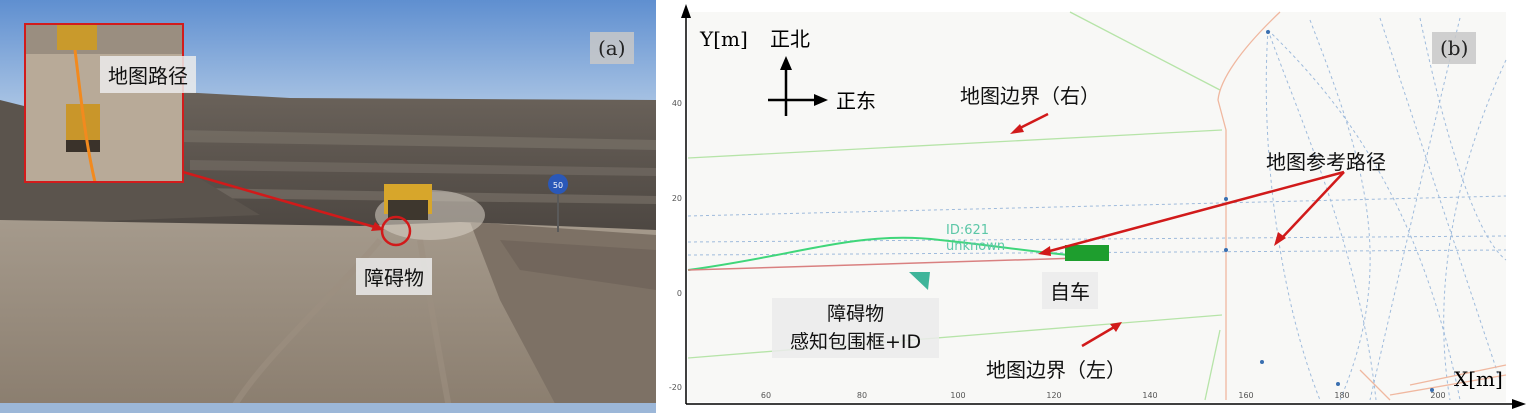 The height and width of the screenshot is (413, 1529). What do you see at coordinates (1070, 290) in the screenshot?
I see `ego-vehicle-label: 自车` at bounding box center [1070, 290].